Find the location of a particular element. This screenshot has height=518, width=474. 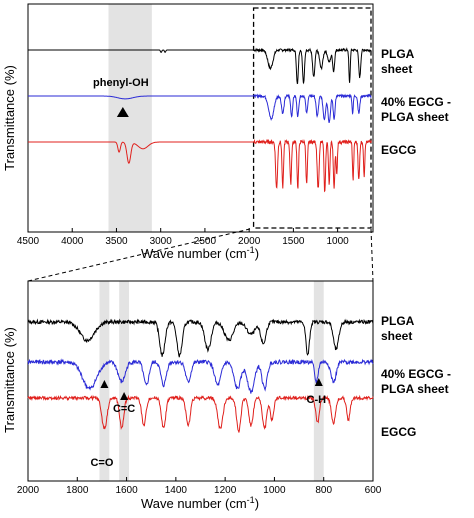

bottom-tick-label-2000: 2000 is located at coordinates (28, 490).